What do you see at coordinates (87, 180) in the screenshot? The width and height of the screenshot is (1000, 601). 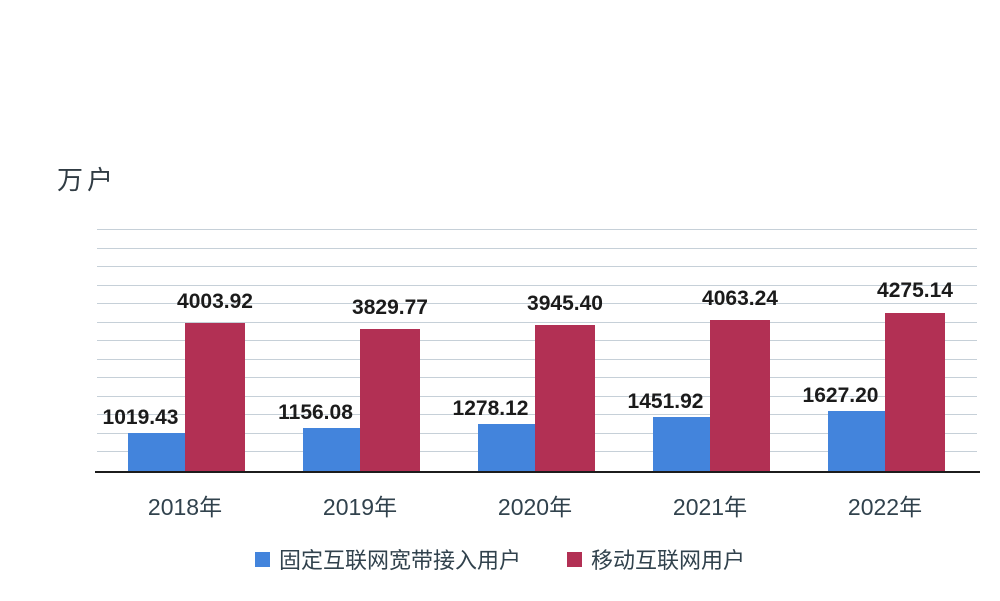 I see `y-axis-unit-label: 万户` at bounding box center [87, 180].